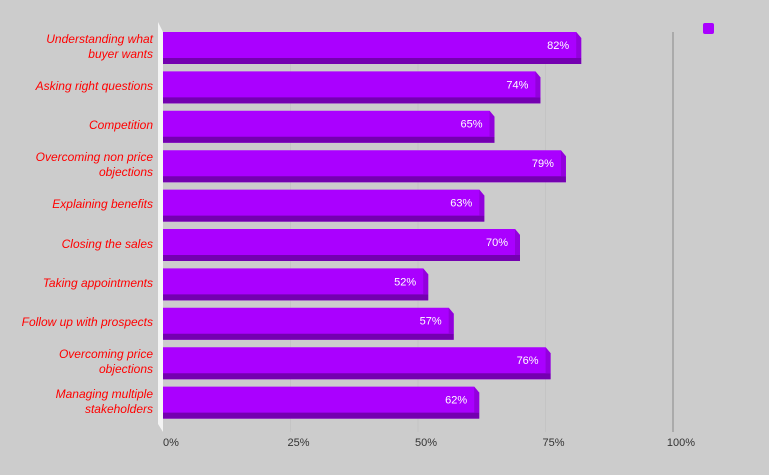  I want to click on value-label: 63%, so click(461, 204).